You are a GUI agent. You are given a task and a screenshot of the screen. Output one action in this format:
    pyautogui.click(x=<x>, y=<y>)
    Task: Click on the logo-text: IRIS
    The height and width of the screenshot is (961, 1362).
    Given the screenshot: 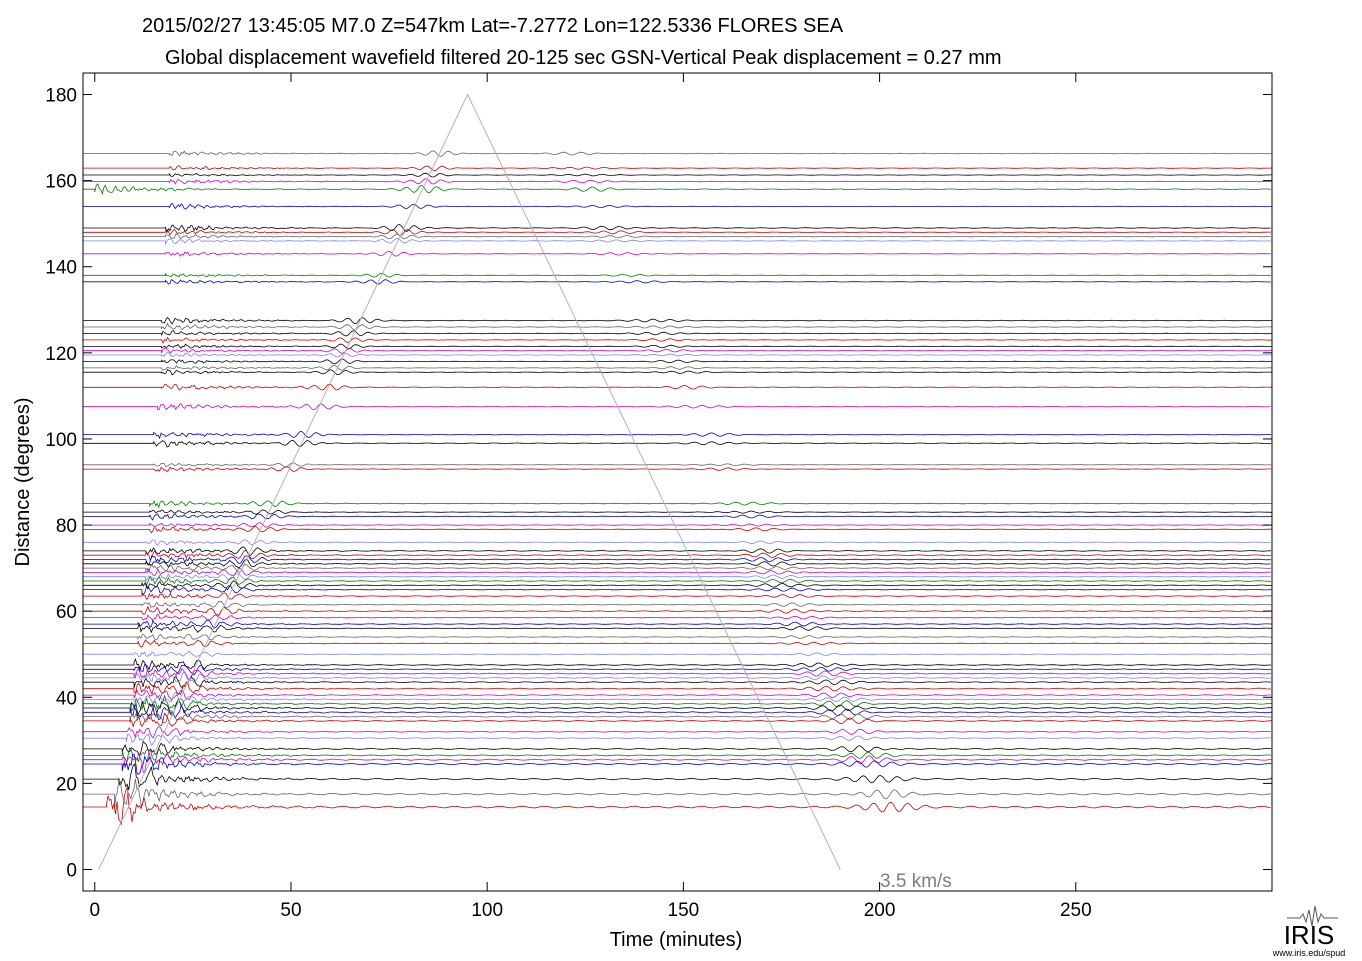 What is the action you would take?
    pyautogui.click(x=1309, y=935)
    